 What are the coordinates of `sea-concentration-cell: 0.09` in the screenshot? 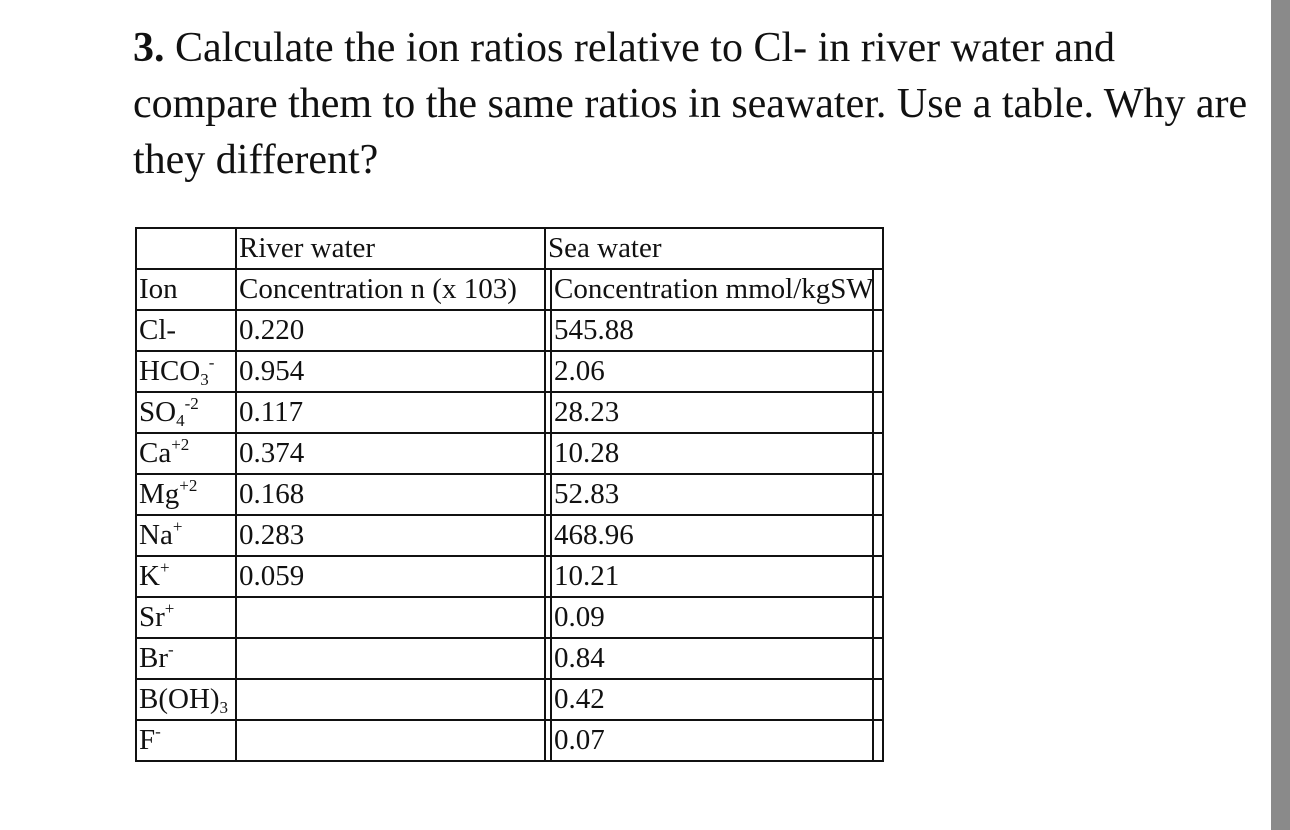 It's located at (713, 617).